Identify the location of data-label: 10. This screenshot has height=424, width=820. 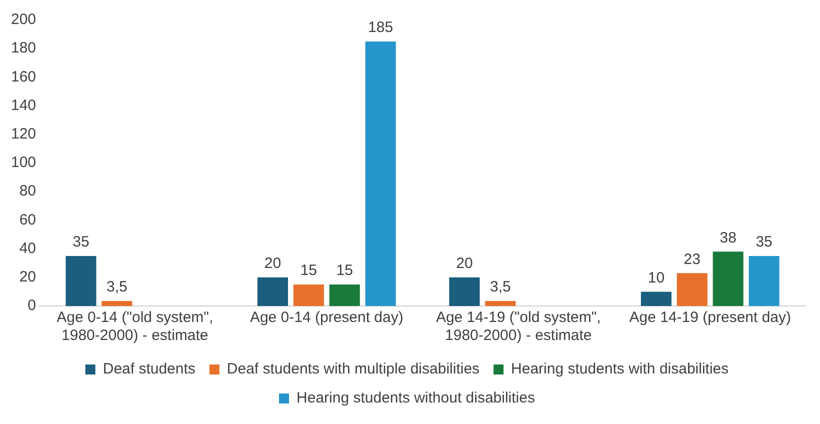
(656, 277).